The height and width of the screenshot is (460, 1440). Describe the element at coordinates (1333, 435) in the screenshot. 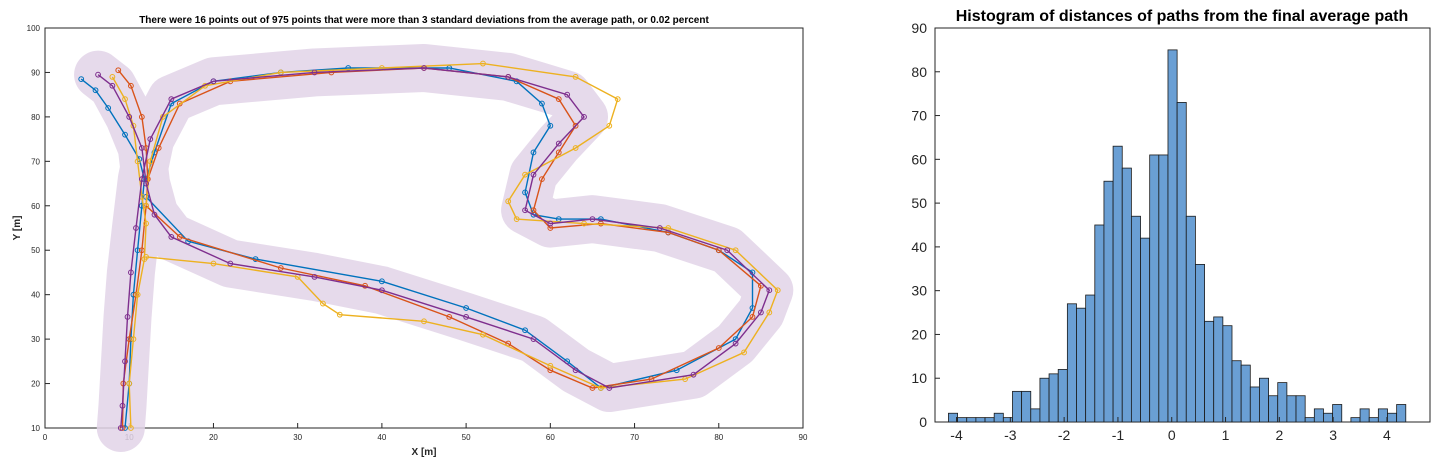

I see `x-tick-label: 3` at that location.